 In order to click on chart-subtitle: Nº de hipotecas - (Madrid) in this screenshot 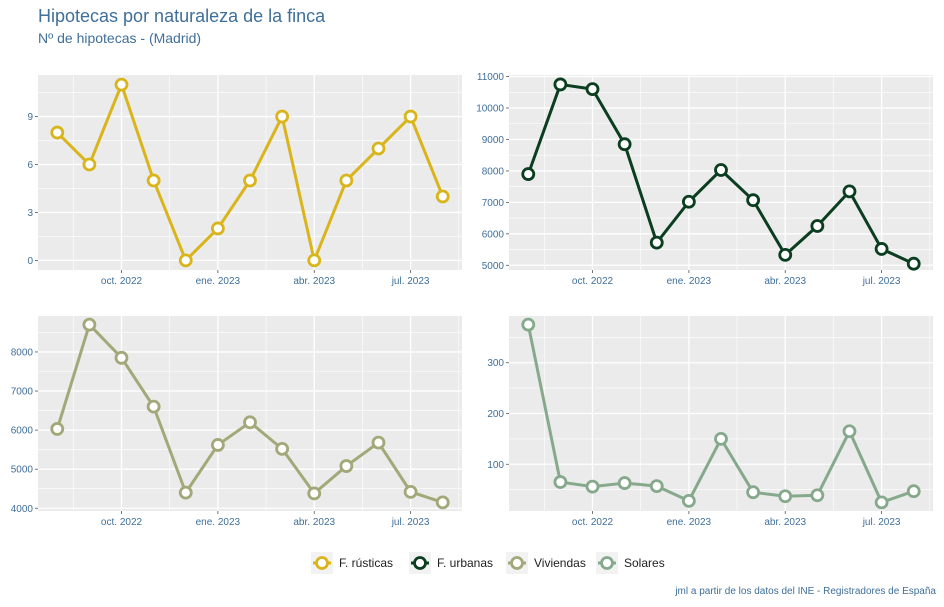, I will do `click(120, 38)`.